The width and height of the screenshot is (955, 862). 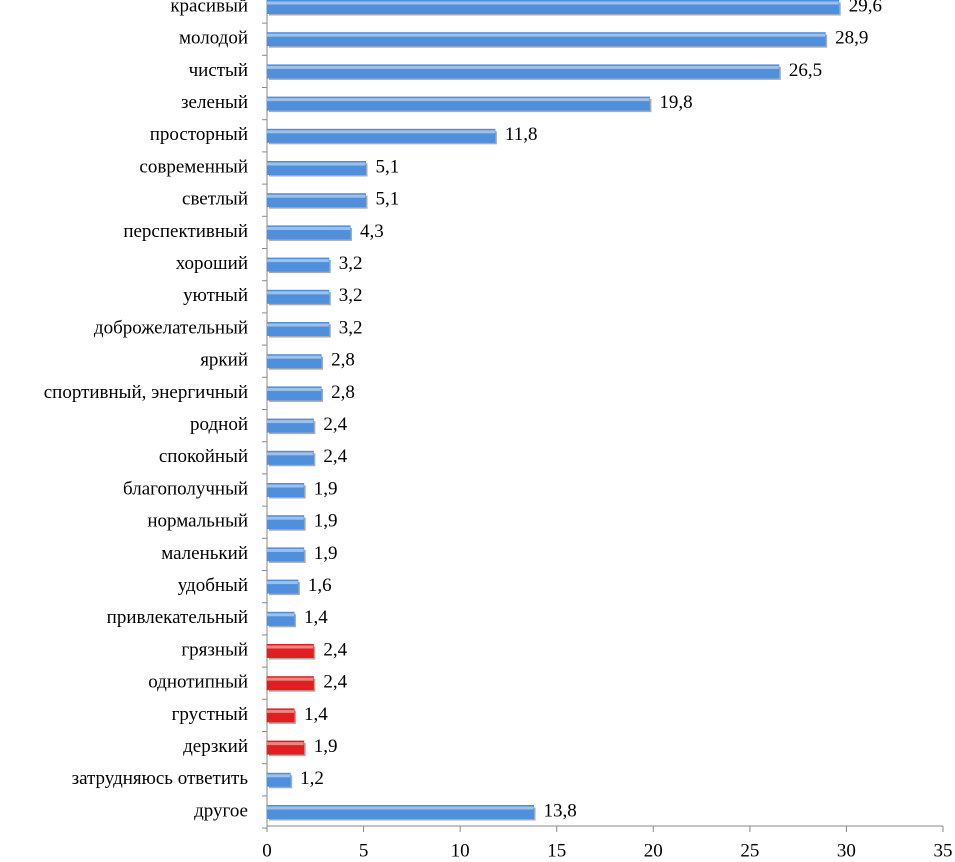 What do you see at coordinates (221, 810) in the screenshot?
I see `y-tick-label: другое` at bounding box center [221, 810].